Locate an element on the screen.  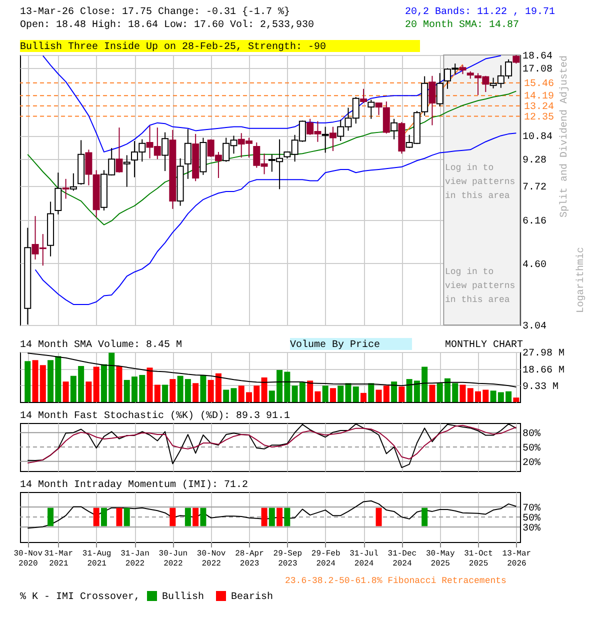
x-tick-label: 13-Mar 2026 is located at coordinates (517, 559).